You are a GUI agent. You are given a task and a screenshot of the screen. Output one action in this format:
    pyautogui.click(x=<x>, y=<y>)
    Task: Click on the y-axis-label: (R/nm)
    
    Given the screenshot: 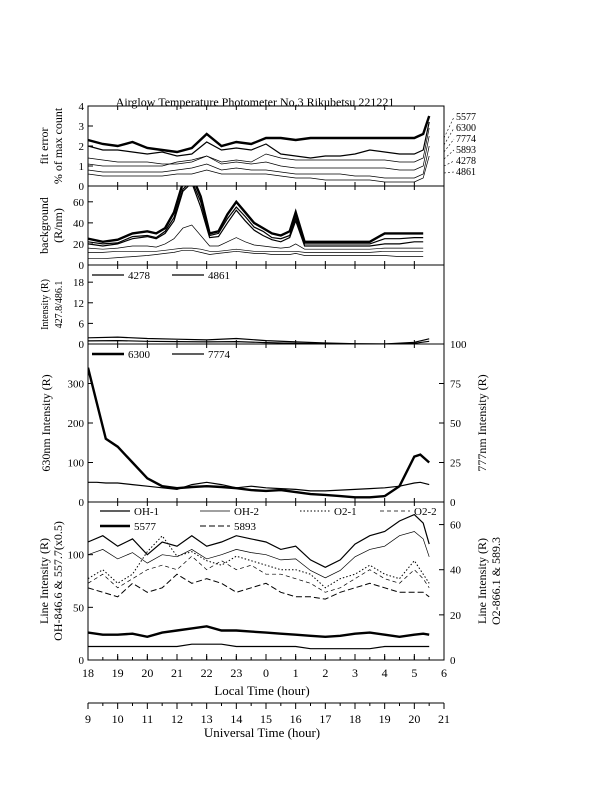 What is the action you would take?
    pyautogui.click(x=58, y=225)
    